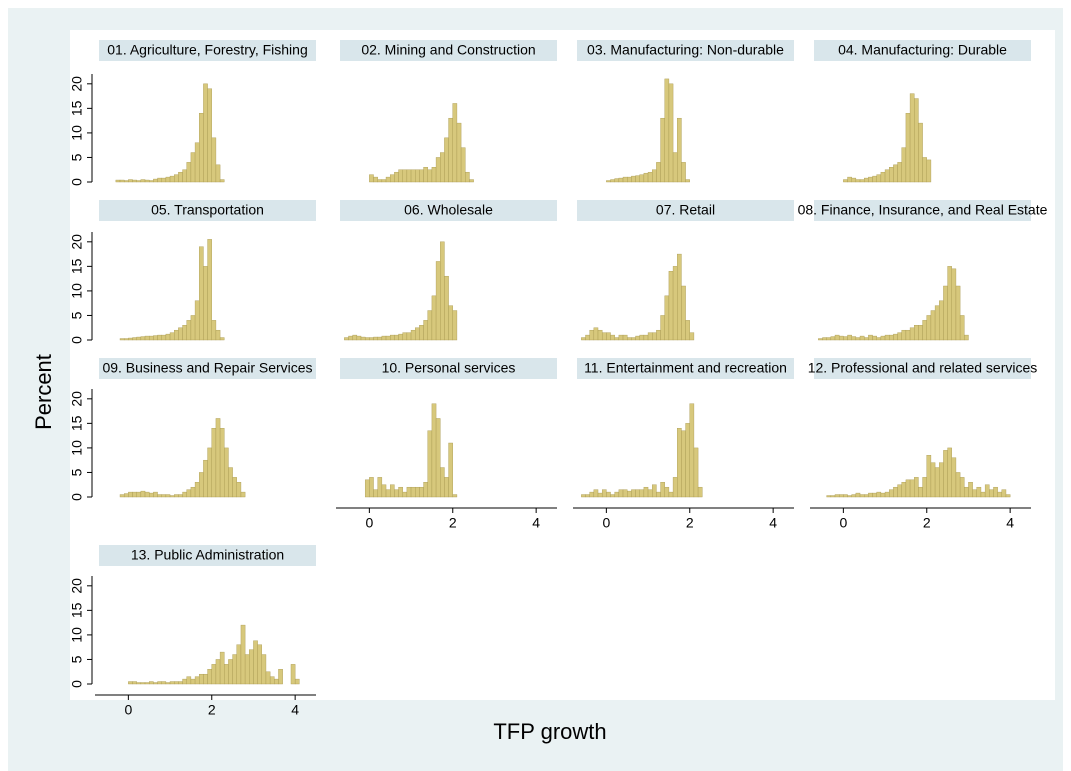 Image resolution: width=1071 pixels, height=771 pixels. I want to click on y-axis-label: Percent, so click(43, 392).